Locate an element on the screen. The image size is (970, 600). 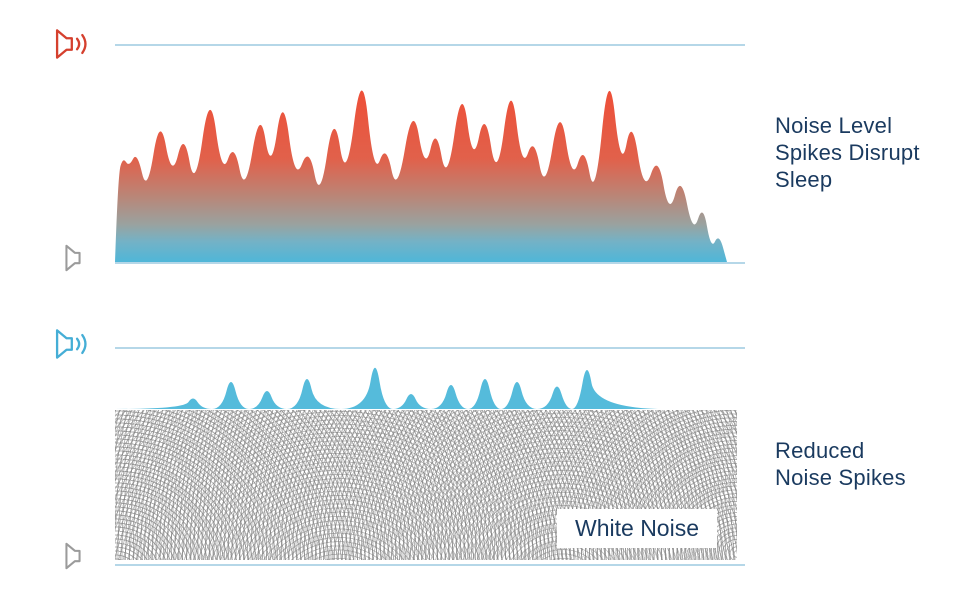
reduced-spikes-path is located at coordinates (426, 388).